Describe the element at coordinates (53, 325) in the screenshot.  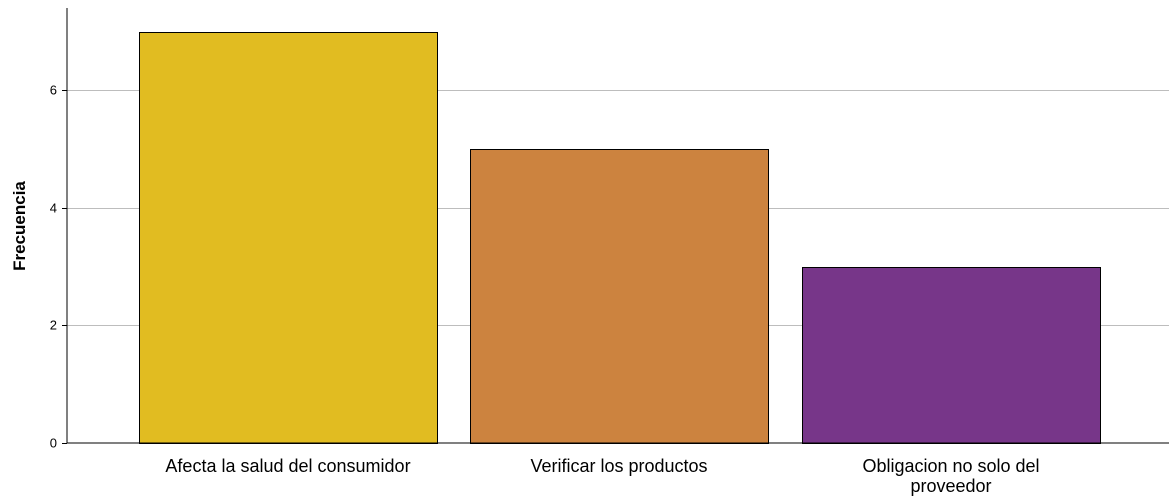
I see `y-tick-label: 2` at that location.